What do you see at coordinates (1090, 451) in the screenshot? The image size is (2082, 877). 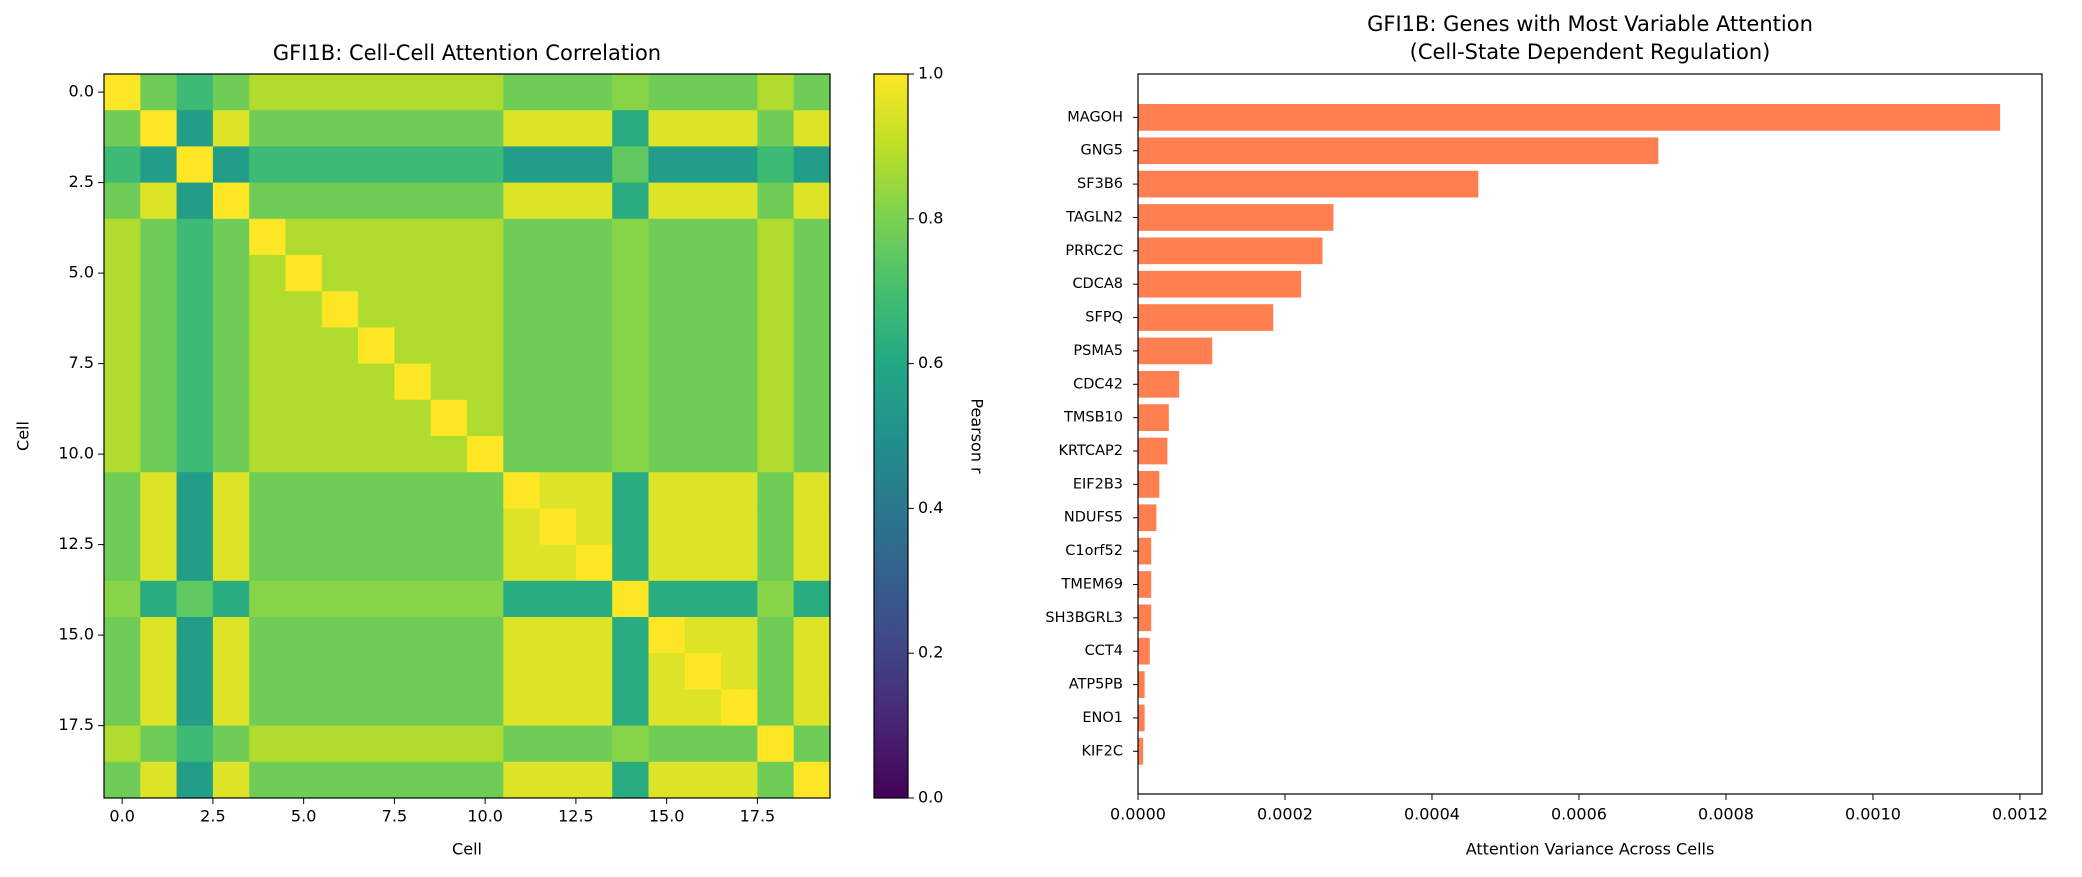 I see `y-tick-label: KRTCAP2` at bounding box center [1090, 451].